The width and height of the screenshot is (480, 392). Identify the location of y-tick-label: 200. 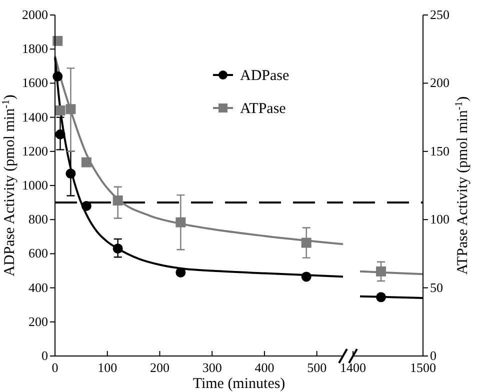
(38, 321).